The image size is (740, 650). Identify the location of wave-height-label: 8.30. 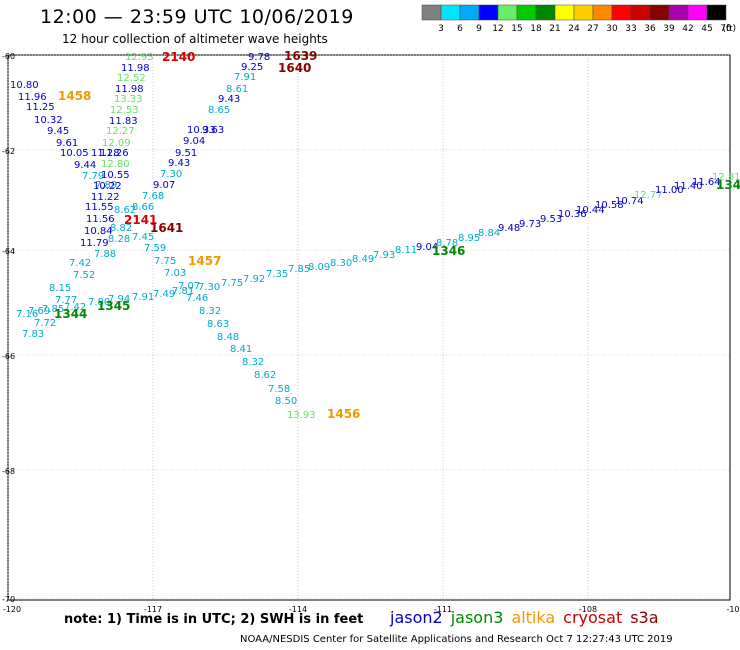
(341, 263).